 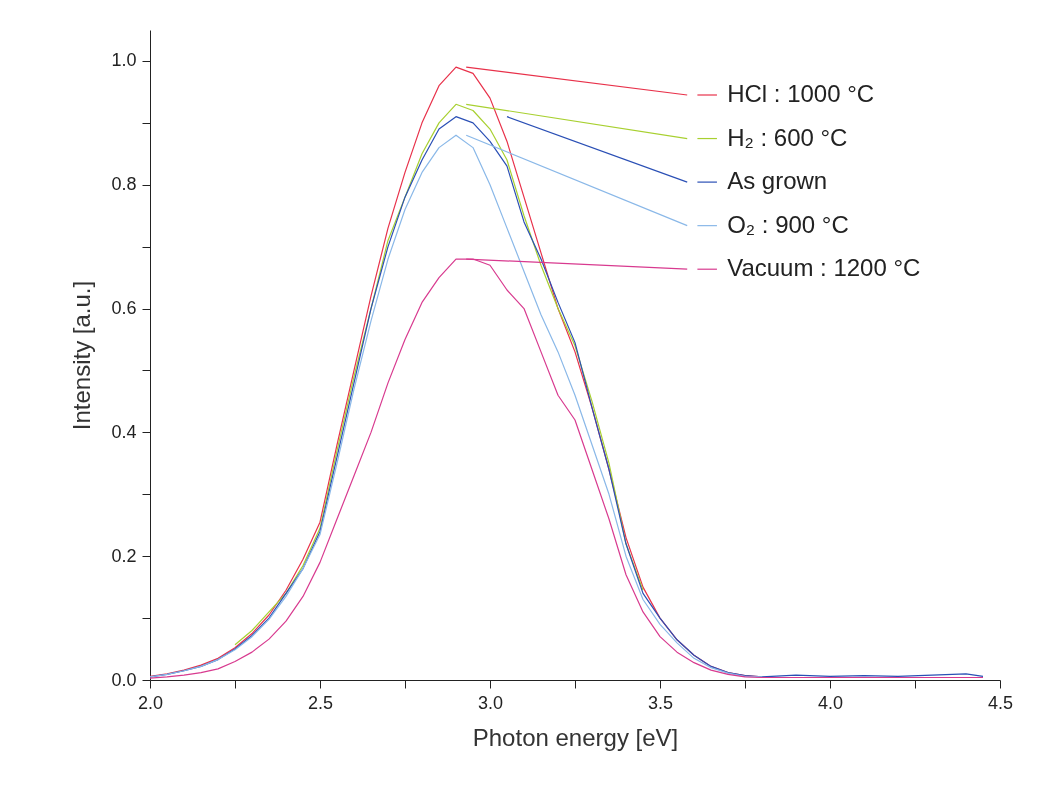 What do you see at coordinates (787, 137) in the screenshot?
I see `legend-label: H₂ : 600 °C` at bounding box center [787, 137].